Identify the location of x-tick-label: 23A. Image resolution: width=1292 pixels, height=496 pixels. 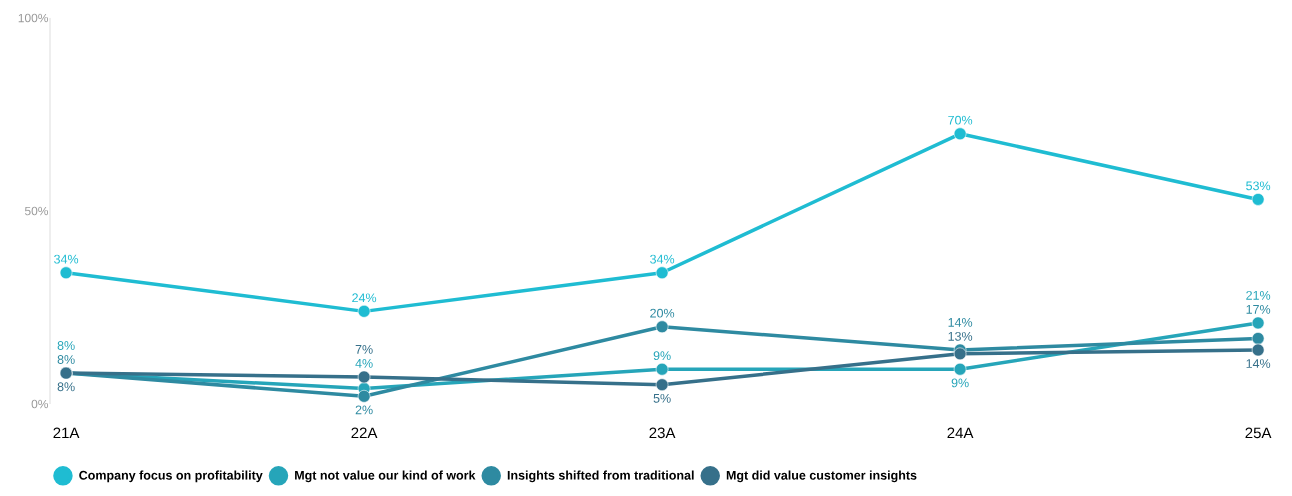
(662, 433).